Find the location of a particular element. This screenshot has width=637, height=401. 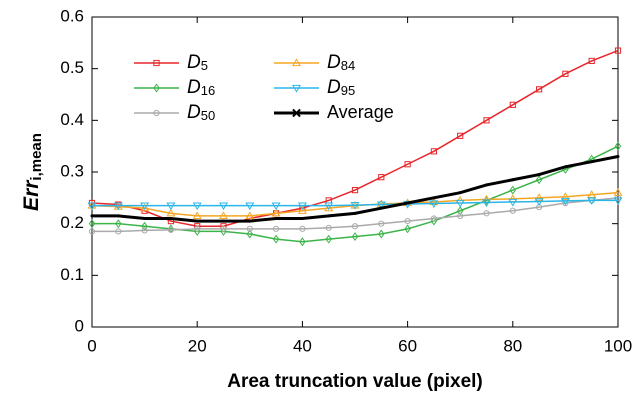

y-tick-label: 0.1 is located at coordinates (72, 274).